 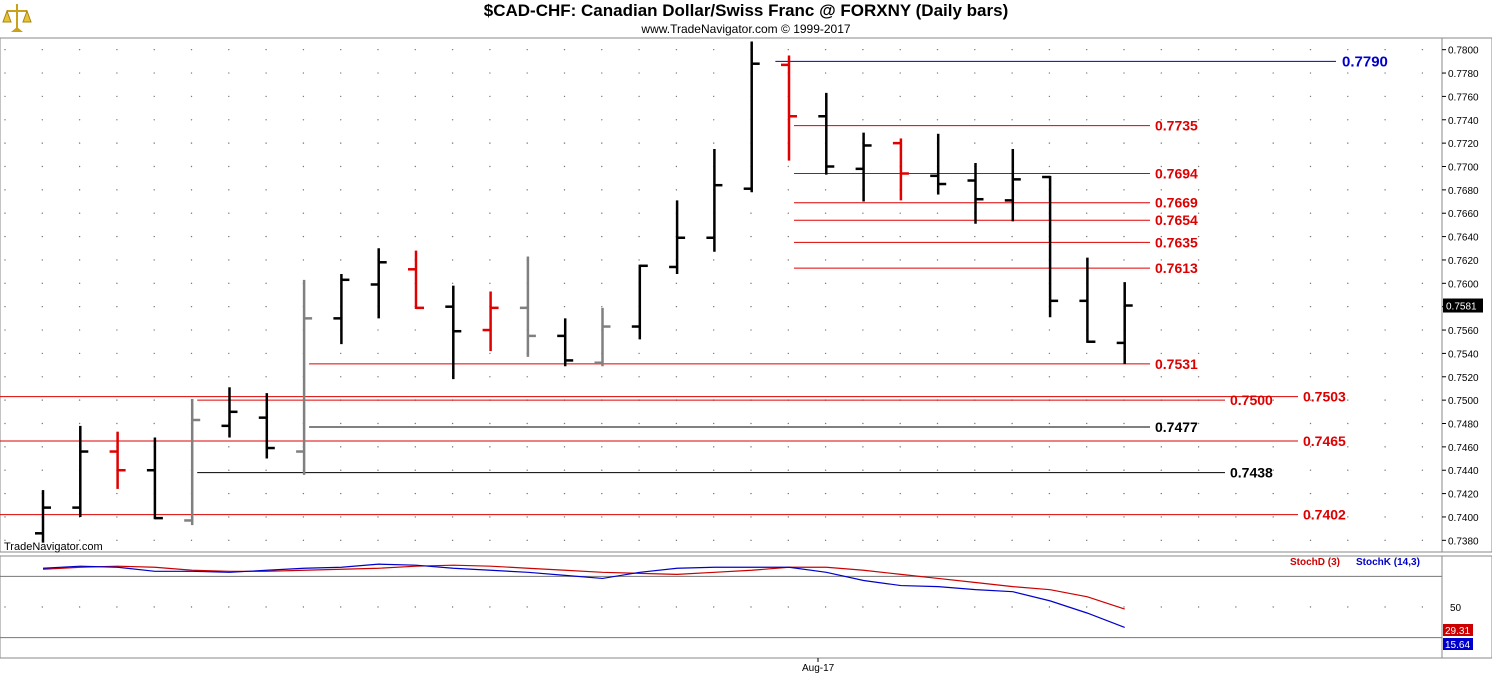 I want to click on level-label-0-7503: 0.7503, so click(x=1324, y=397).